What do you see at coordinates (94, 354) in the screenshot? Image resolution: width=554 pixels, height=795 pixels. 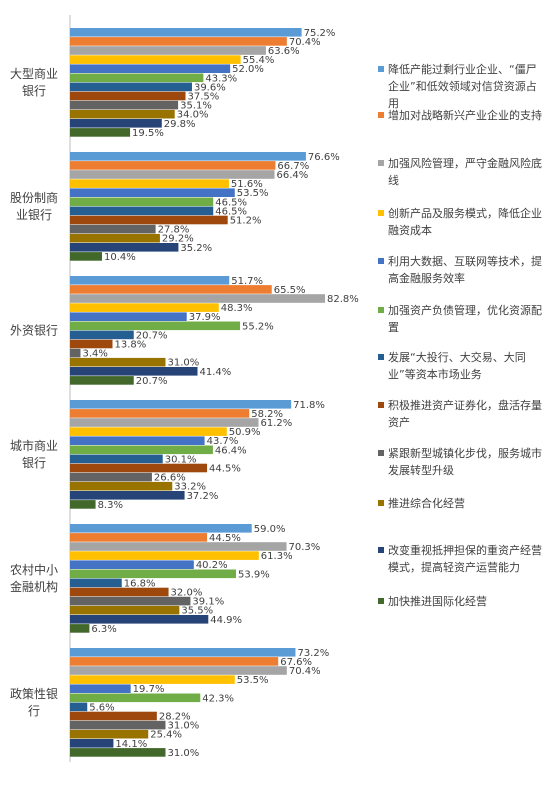 I see `value-label: 3.4%` at bounding box center [94, 354].